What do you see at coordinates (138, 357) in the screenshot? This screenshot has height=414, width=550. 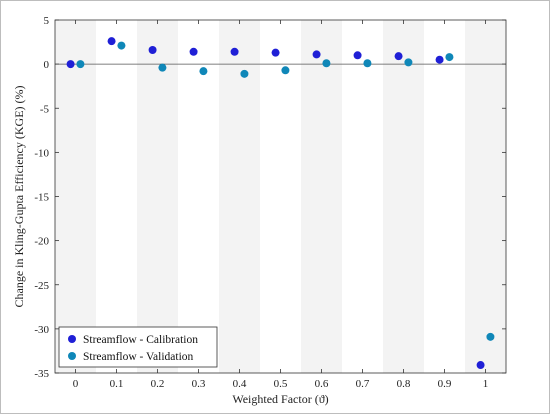 I see `legend-label-validation: Streamflow - Validation` at bounding box center [138, 357].